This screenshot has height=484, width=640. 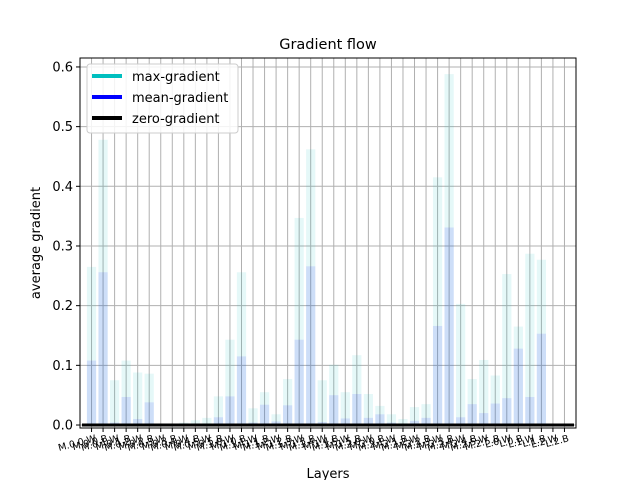 What do you see at coordinates (62, 246) in the screenshot?
I see `y-tick-label: 0.3` at bounding box center [62, 246].